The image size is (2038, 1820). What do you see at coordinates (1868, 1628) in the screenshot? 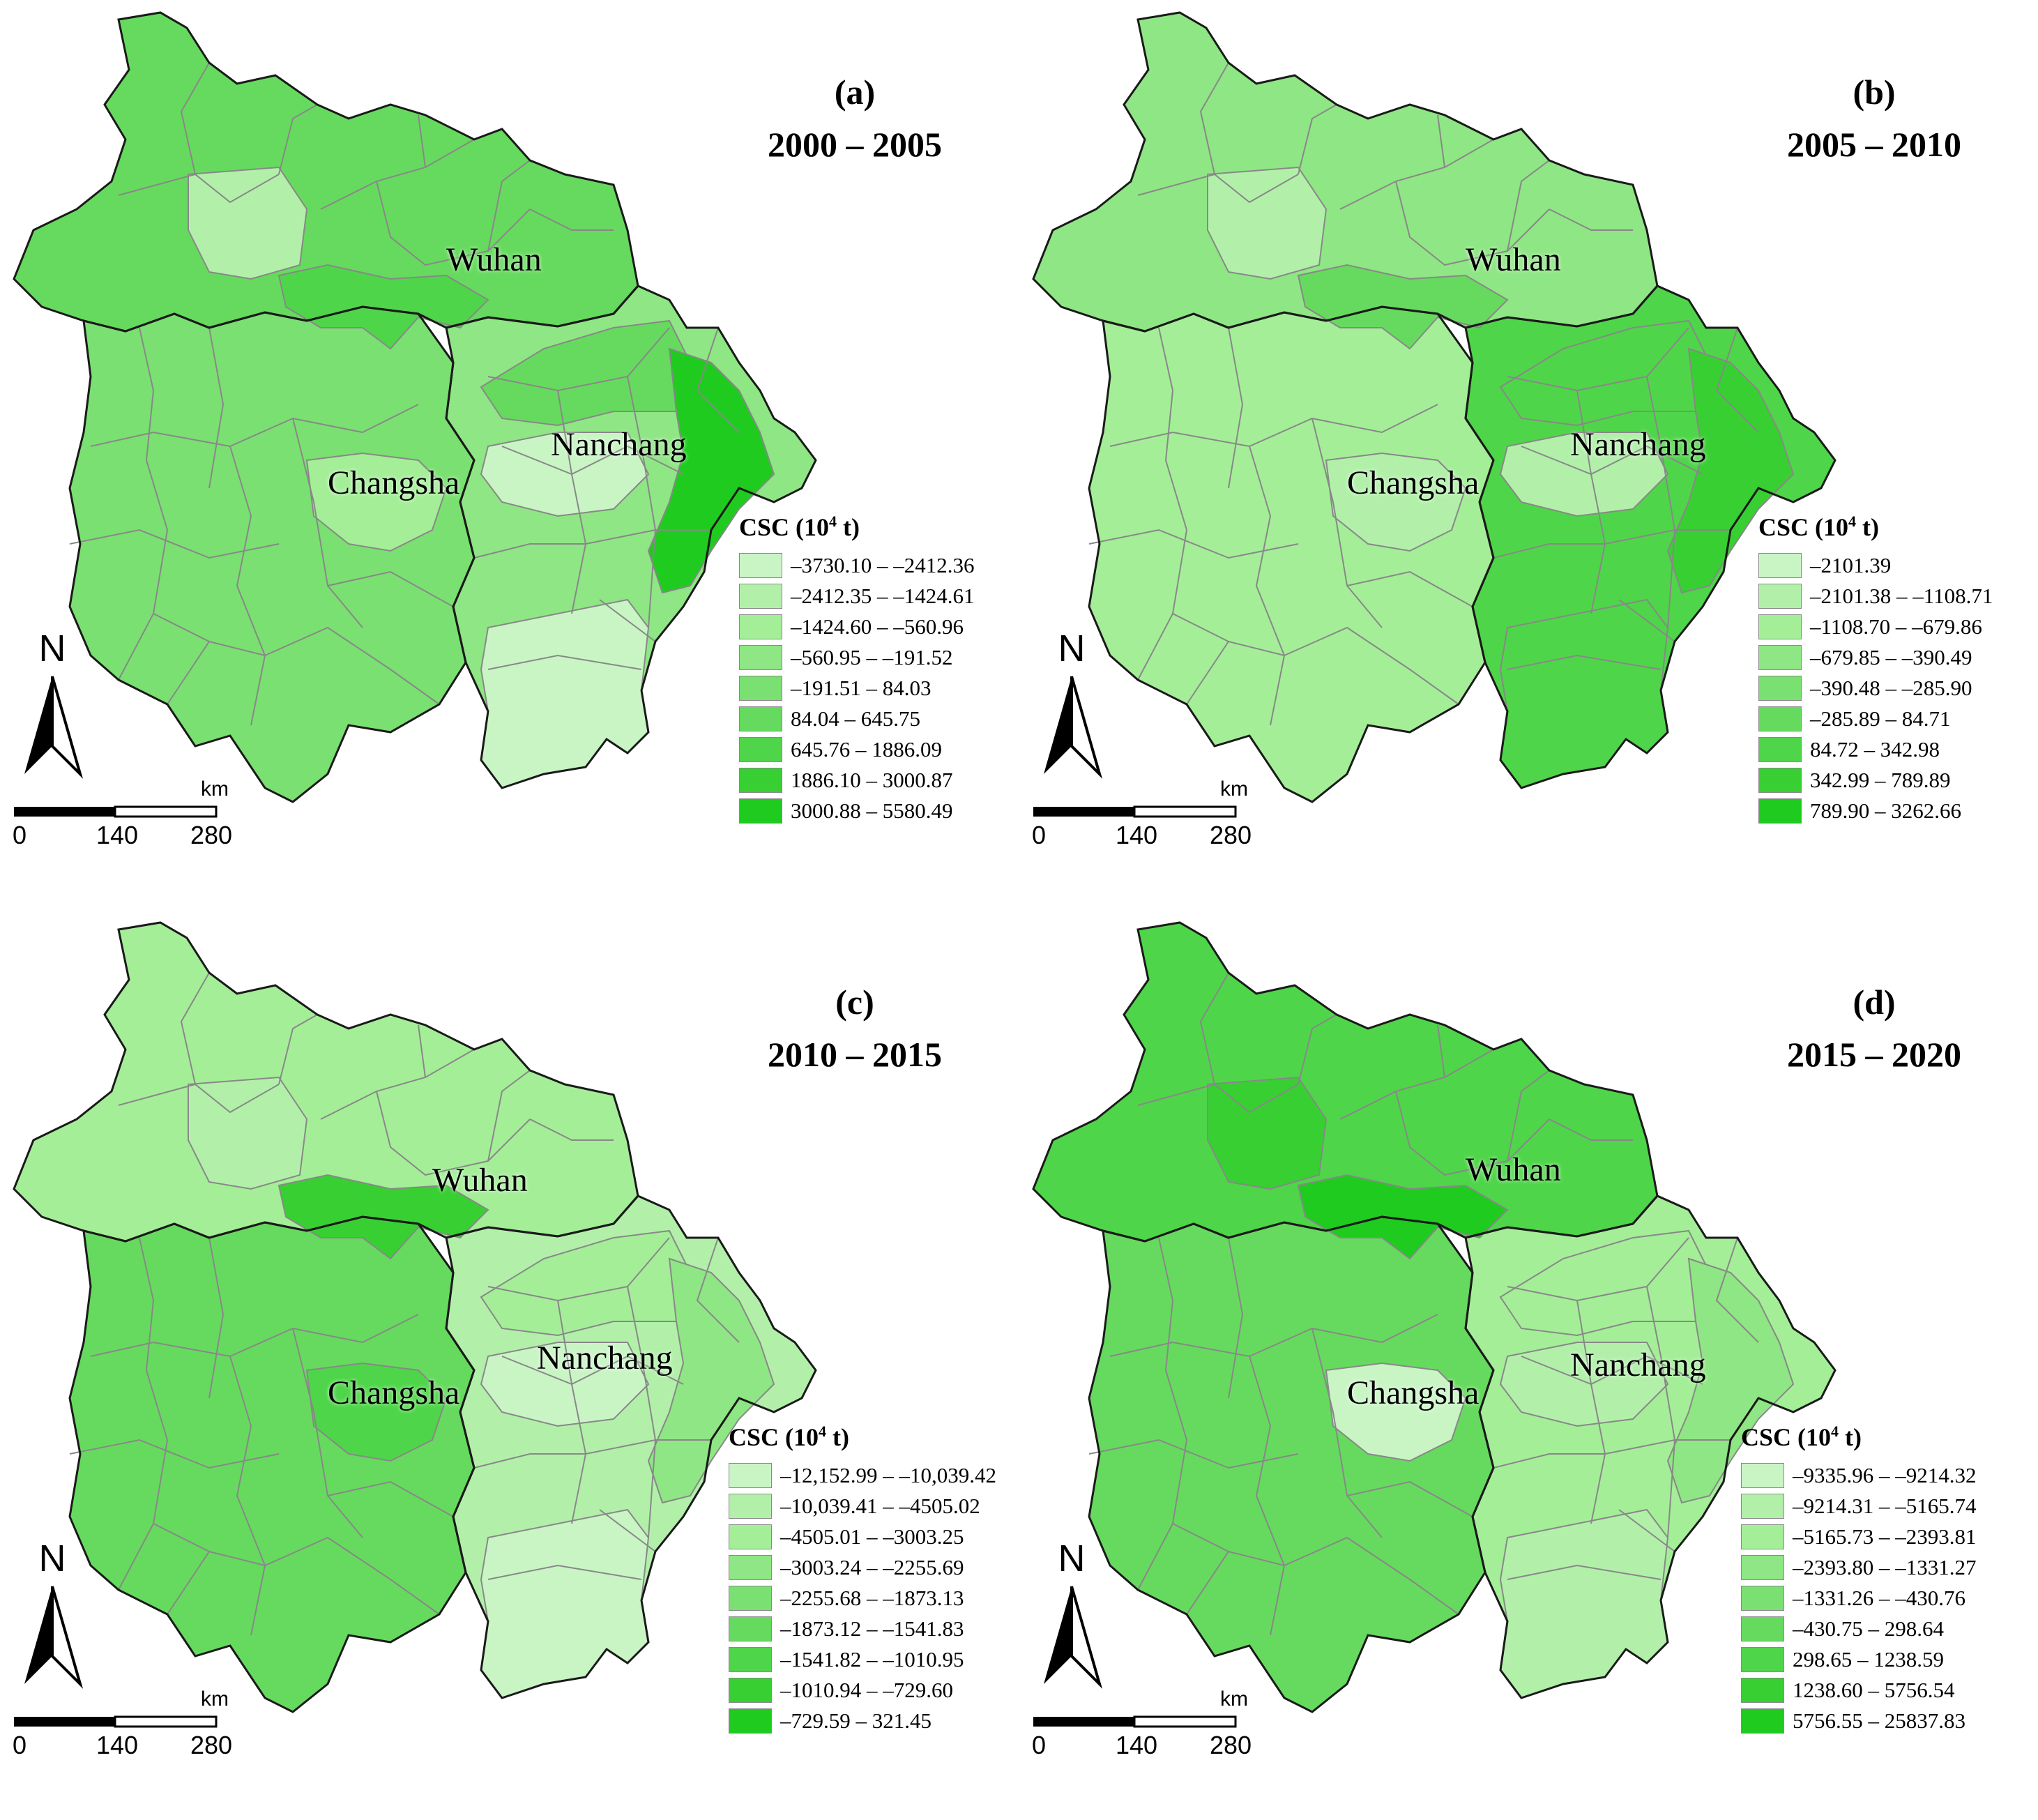
I see `legend-label: –430.75 – 298.64` at bounding box center [1868, 1628].